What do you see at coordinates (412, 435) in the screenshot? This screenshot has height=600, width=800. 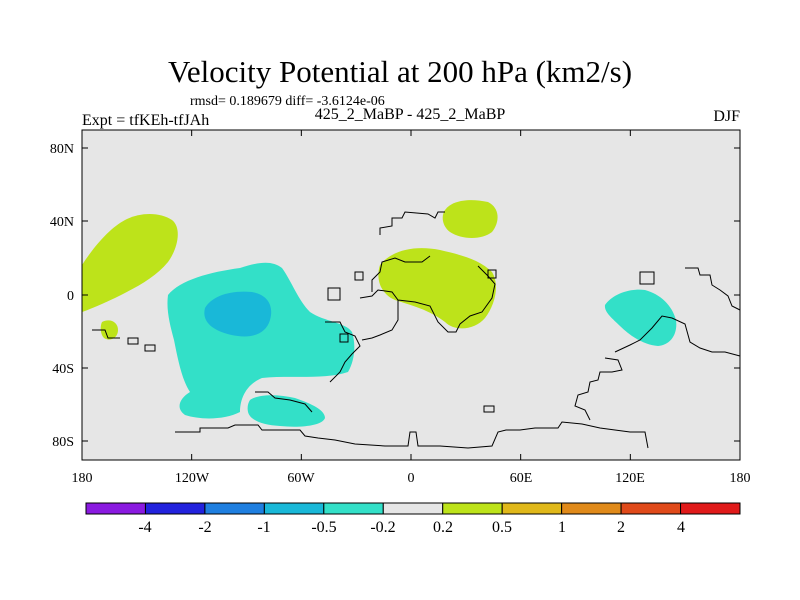 I see `coastline-antarctica` at bounding box center [412, 435].